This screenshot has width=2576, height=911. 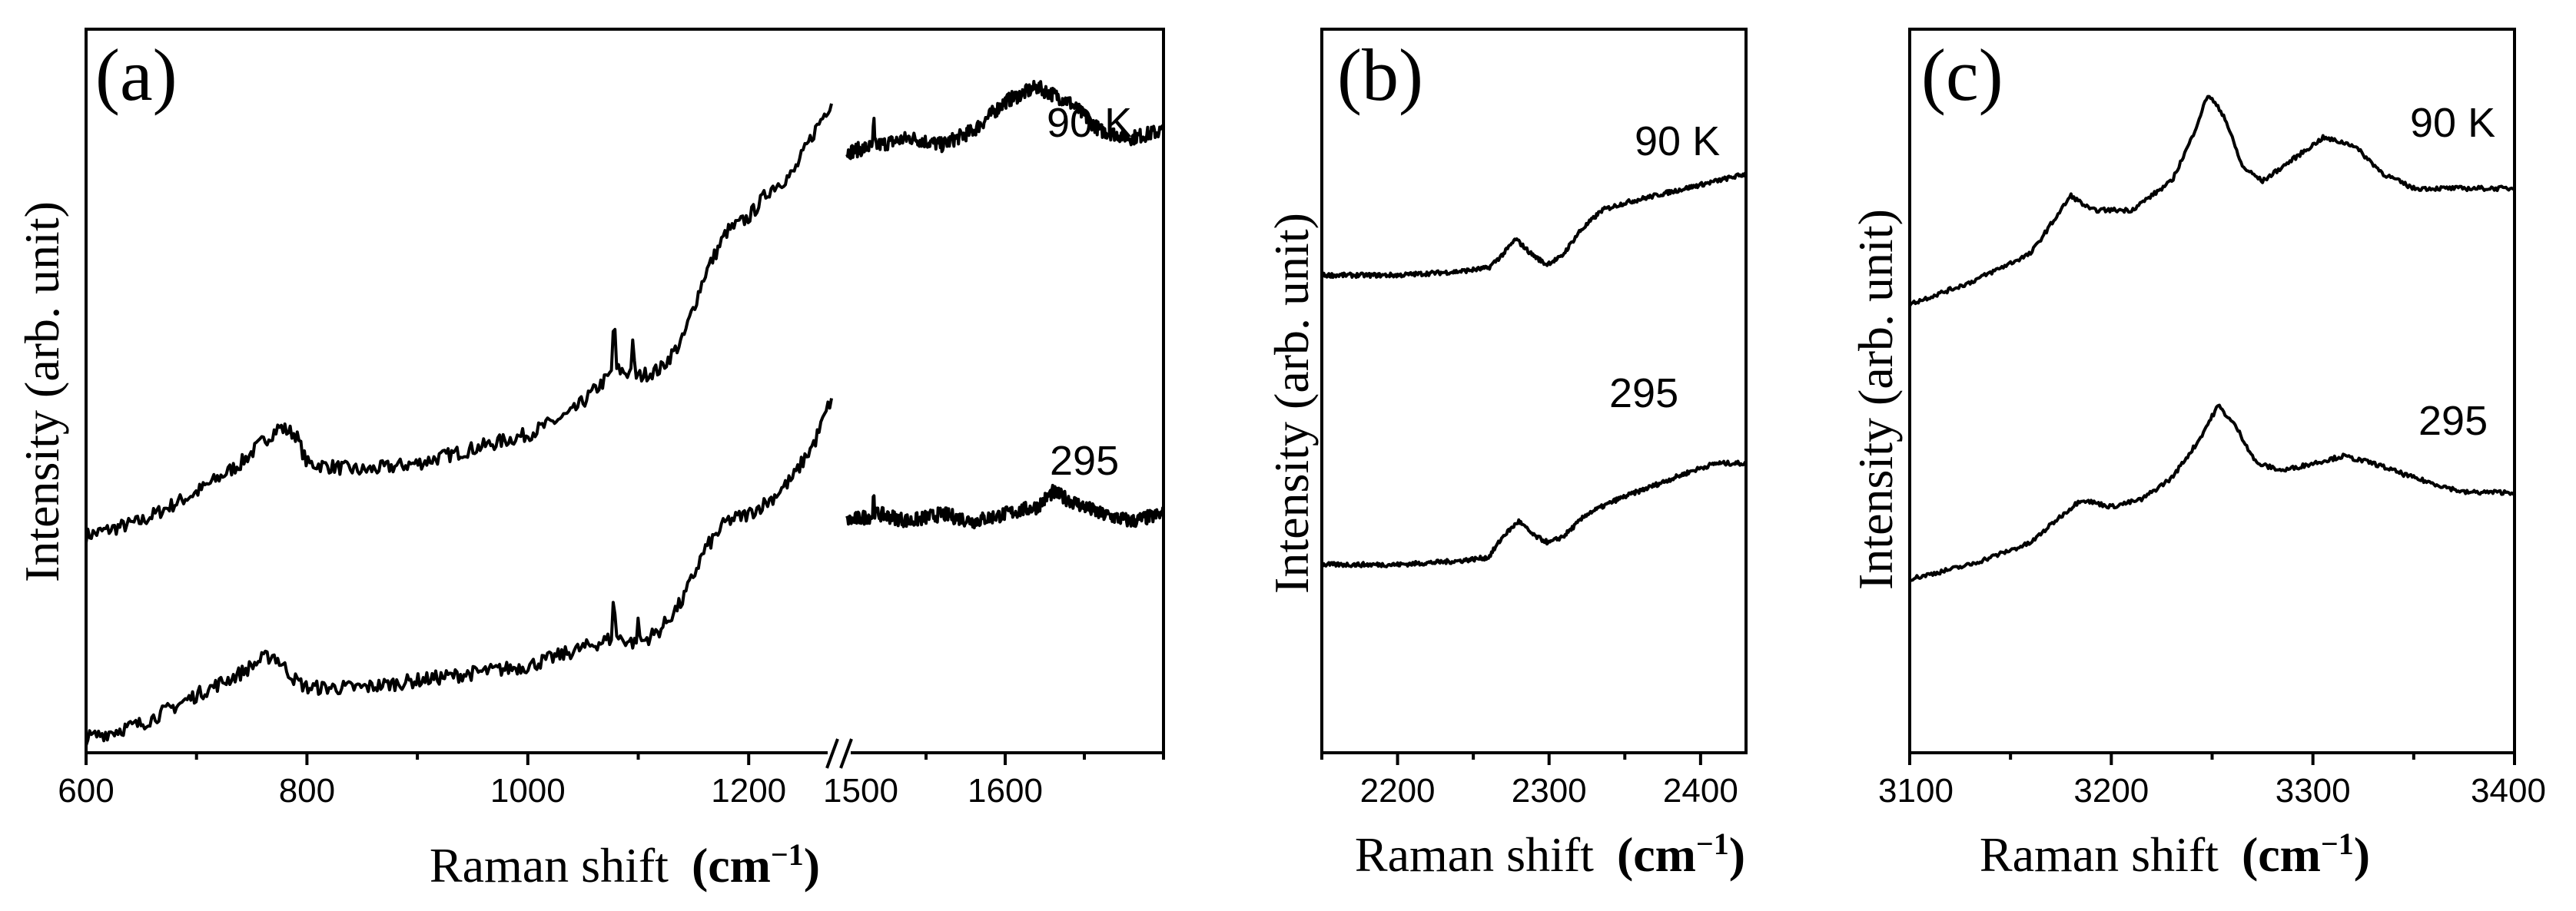 I want to click on panel-c-series-label-295: 295, so click(x=2453, y=421).